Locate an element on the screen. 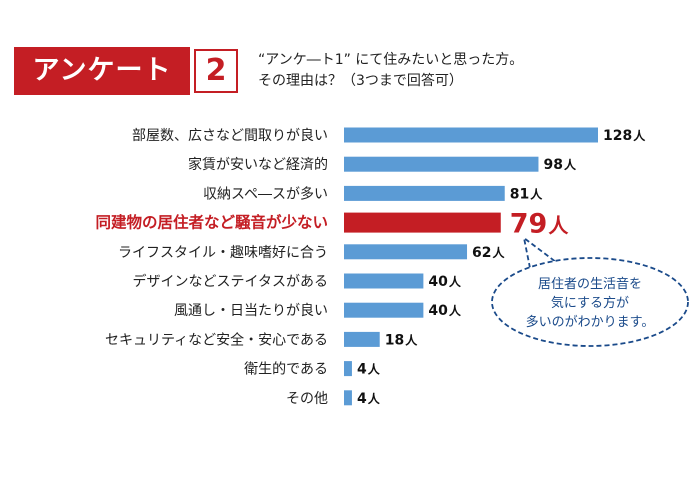  bar-highlight is located at coordinates (422, 222).